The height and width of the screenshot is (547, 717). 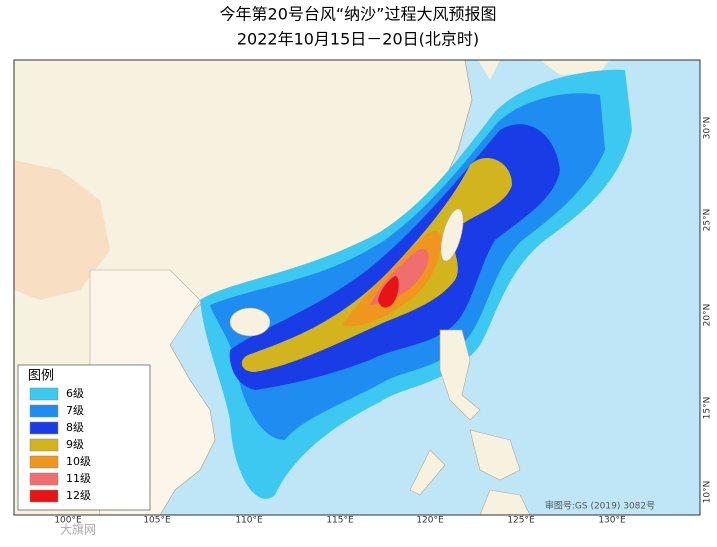 What do you see at coordinates (78, 461) in the screenshot?
I see `legend-label: 10级` at bounding box center [78, 461].